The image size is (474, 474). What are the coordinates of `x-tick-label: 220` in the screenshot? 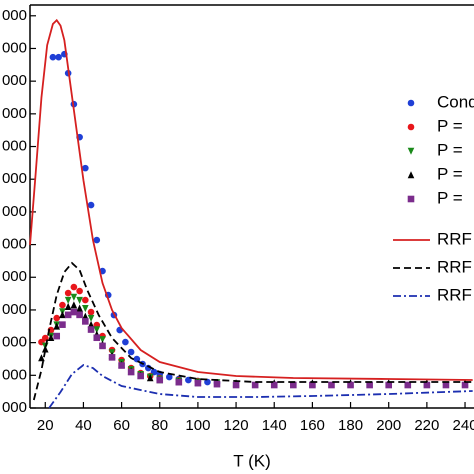 It's located at (426, 425).